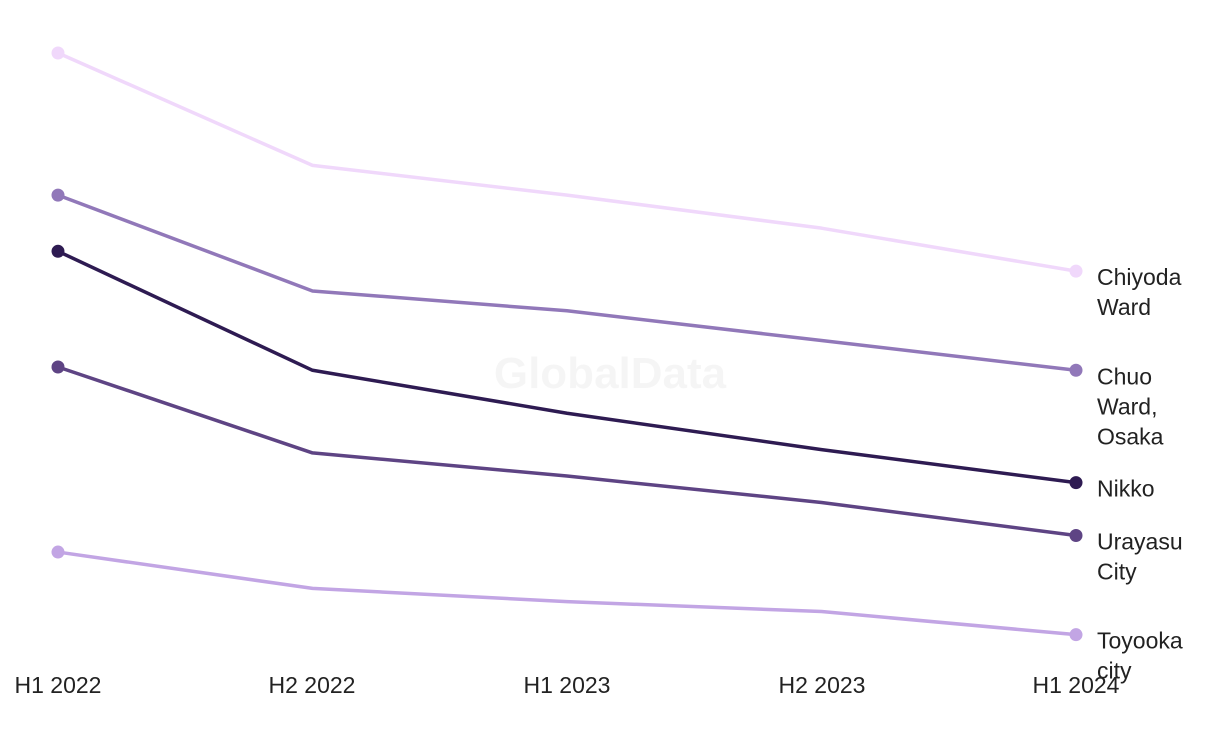  Describe the element at coordinates (822, 685) in the screenshot. I see `x-tick-label: H2 2023` at that location.